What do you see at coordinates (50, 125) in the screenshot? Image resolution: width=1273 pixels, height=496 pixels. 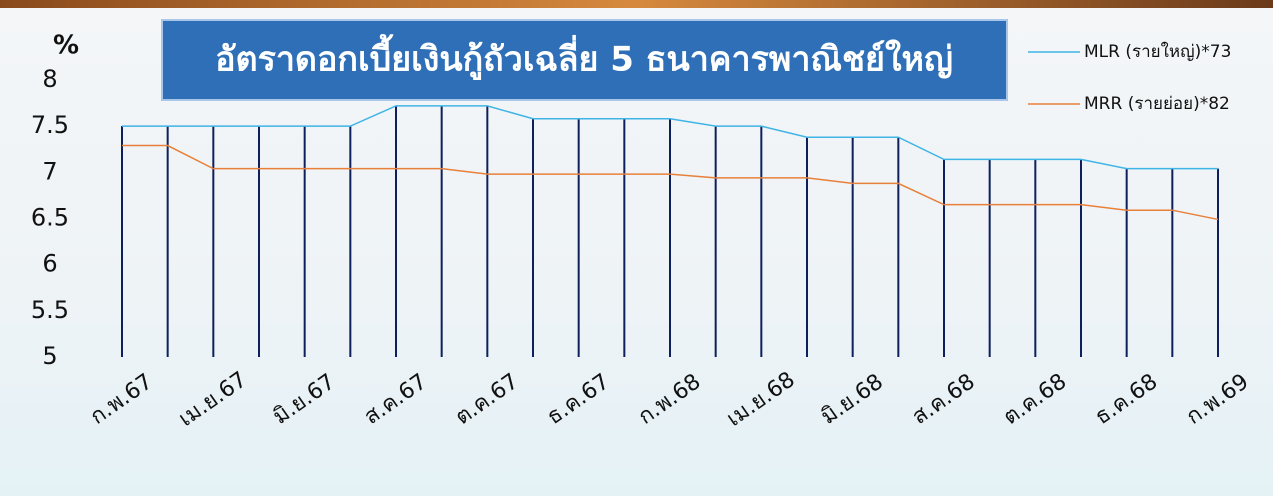 I see `y-tick-label: 7.5` at bounding box center [50, 125].